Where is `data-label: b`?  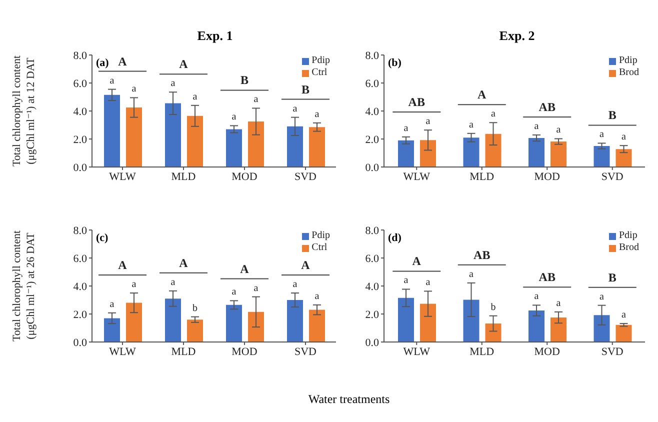
data-label: b is located at coordinates (195, 308).